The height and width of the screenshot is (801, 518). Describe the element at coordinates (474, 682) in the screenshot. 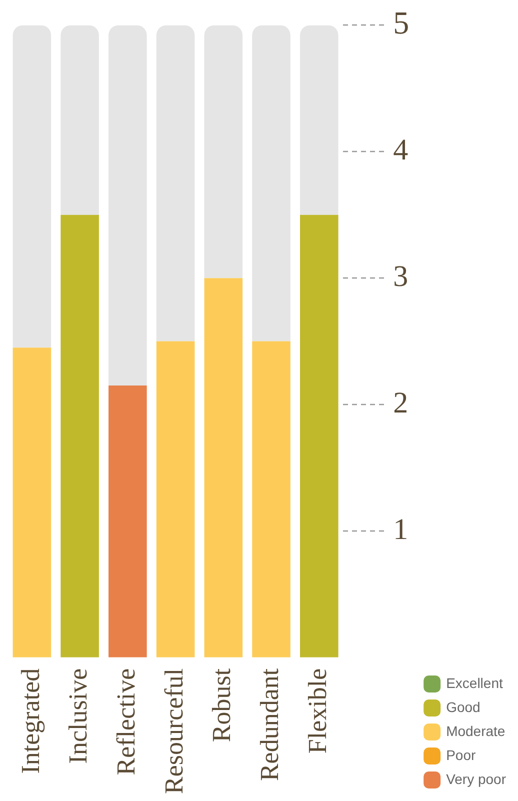

I see `legend-label: Excellent` at that location.